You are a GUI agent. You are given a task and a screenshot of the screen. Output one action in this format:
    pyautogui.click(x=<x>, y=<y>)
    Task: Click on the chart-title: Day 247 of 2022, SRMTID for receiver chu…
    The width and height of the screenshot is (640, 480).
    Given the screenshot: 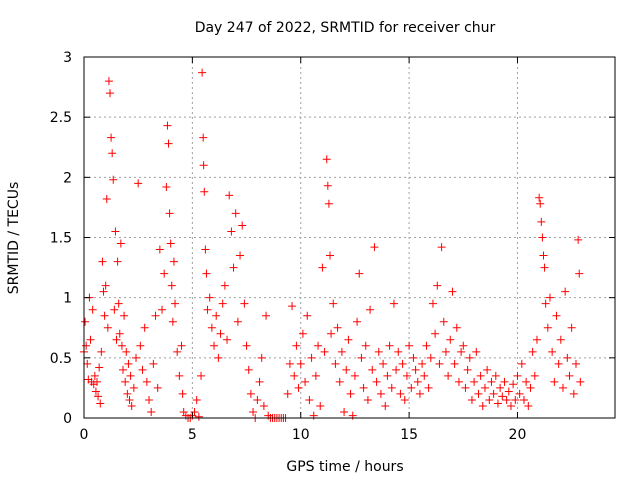 What is the action you would take?
    pyautogui.click(x=345, y=28)
    